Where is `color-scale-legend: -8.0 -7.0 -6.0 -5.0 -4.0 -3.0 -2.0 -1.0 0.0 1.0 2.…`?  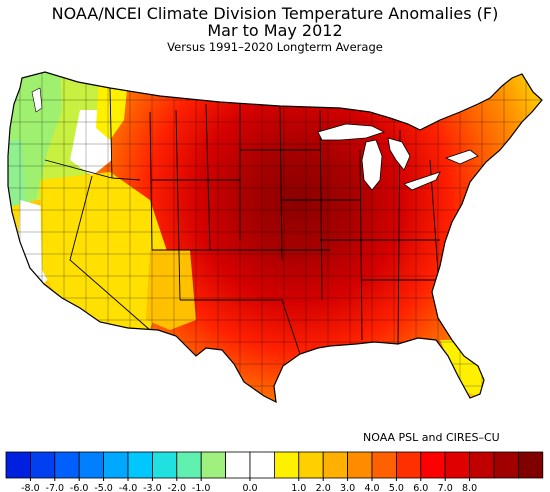
color-scale-legend: -8.0 -7.0 -6.0 -5.0 -4.0 -3.0 -2.0 -1.0 0.0 1.0 2.… is located at coordinates (274, 471).